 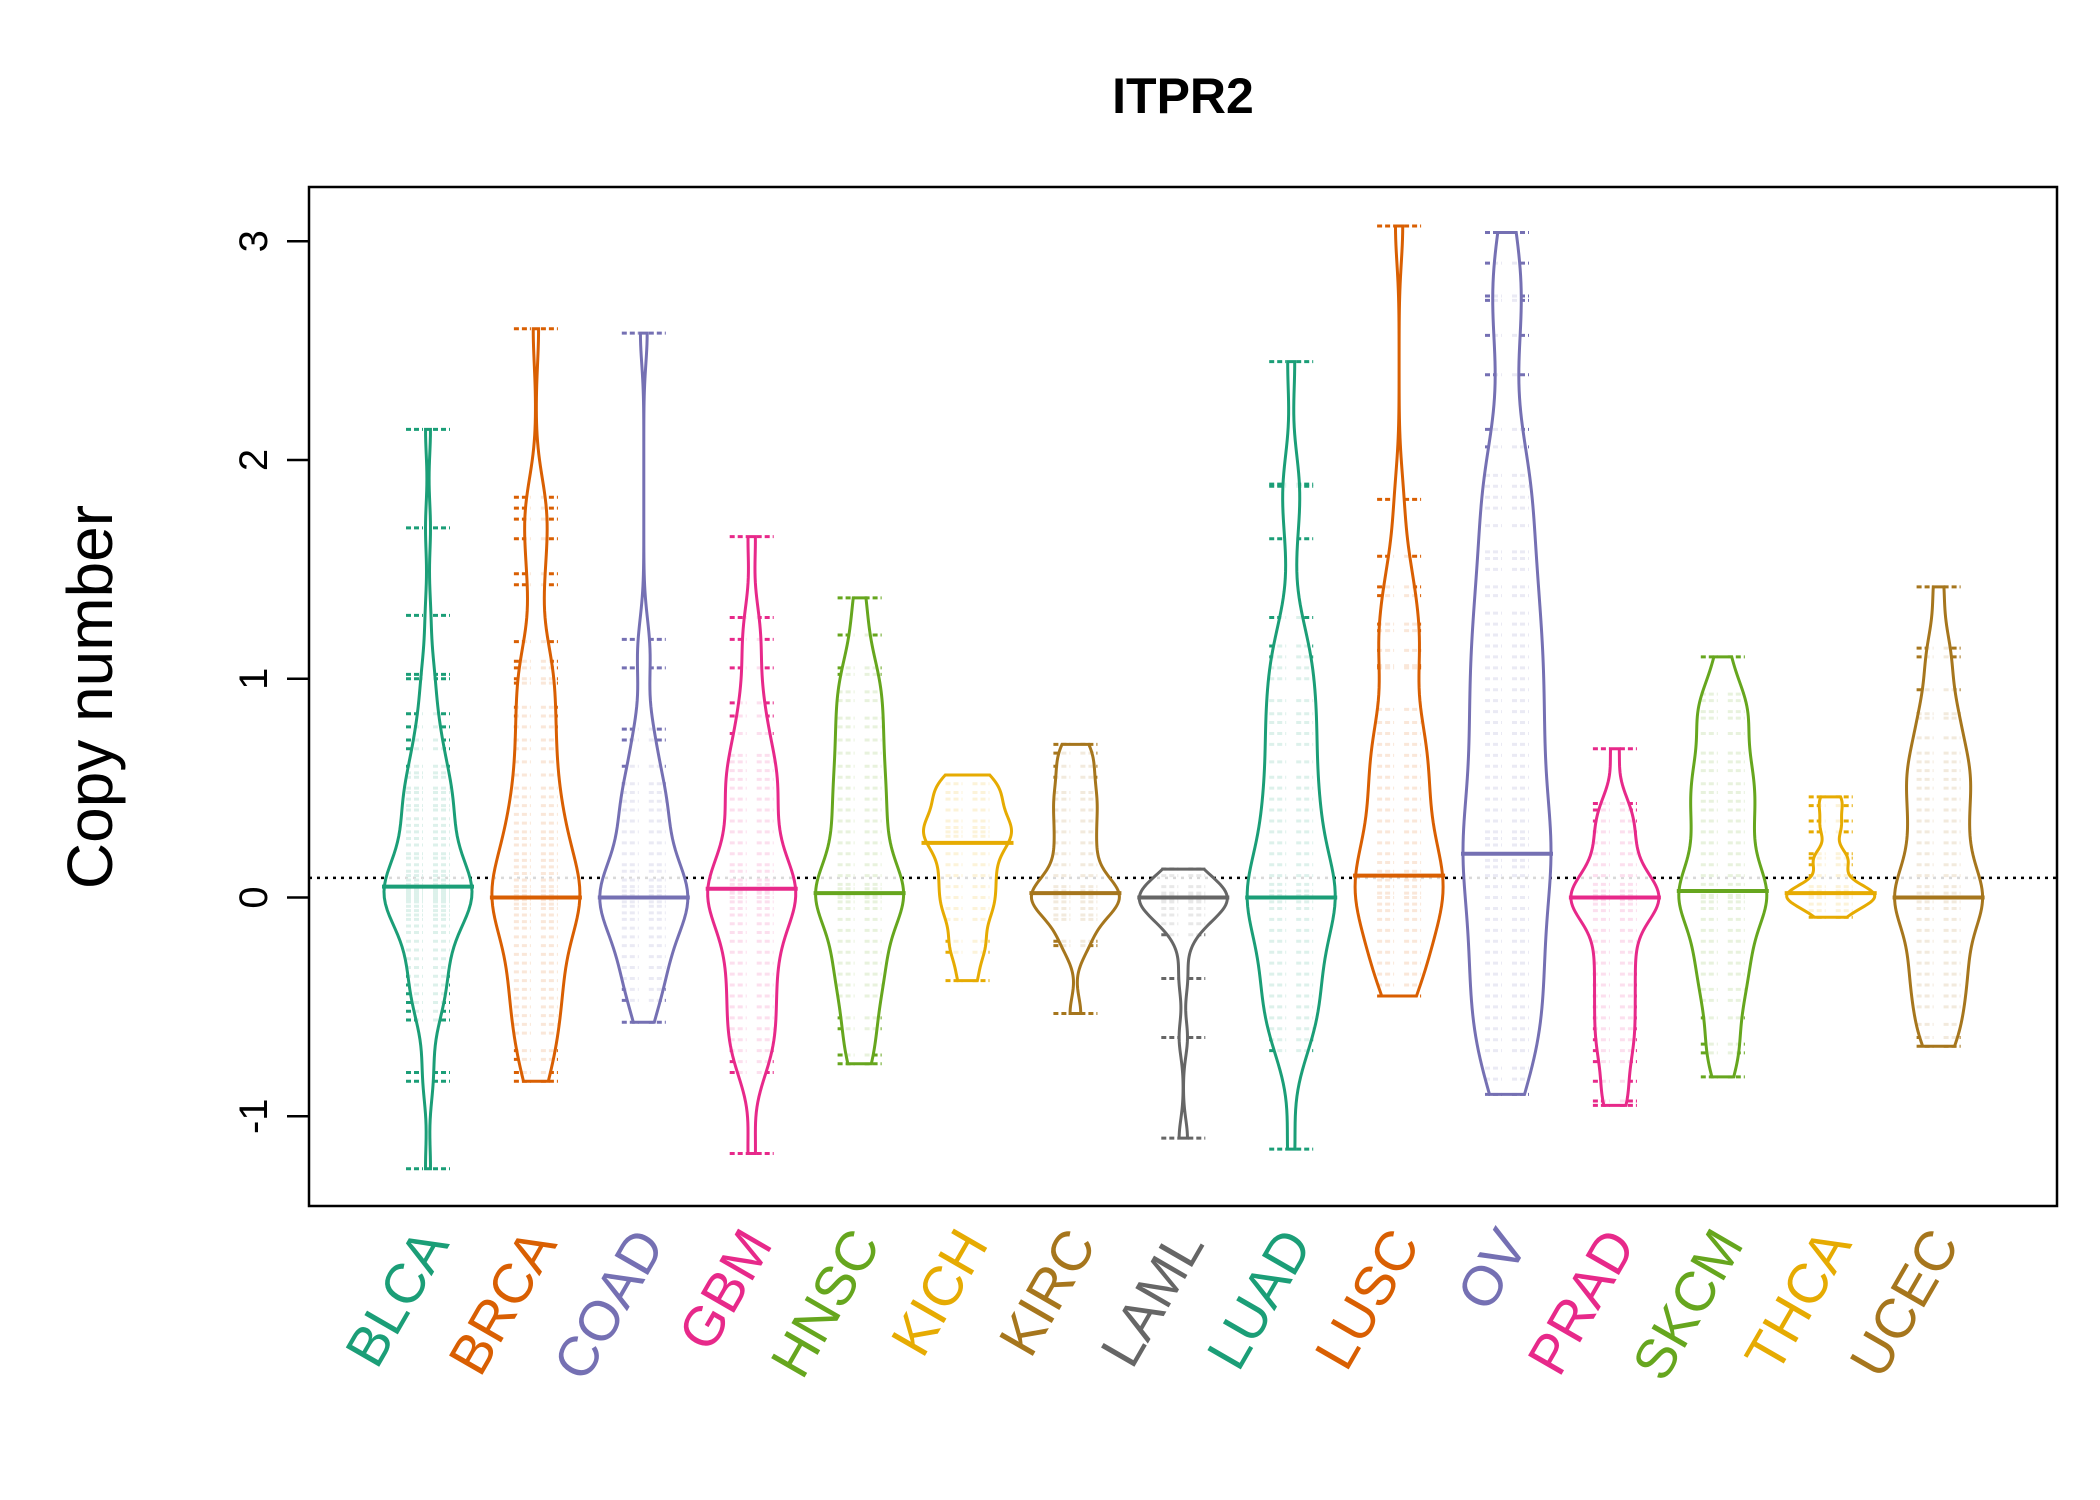 I want to click on bean-laml, so click(x=1183, y=1003).